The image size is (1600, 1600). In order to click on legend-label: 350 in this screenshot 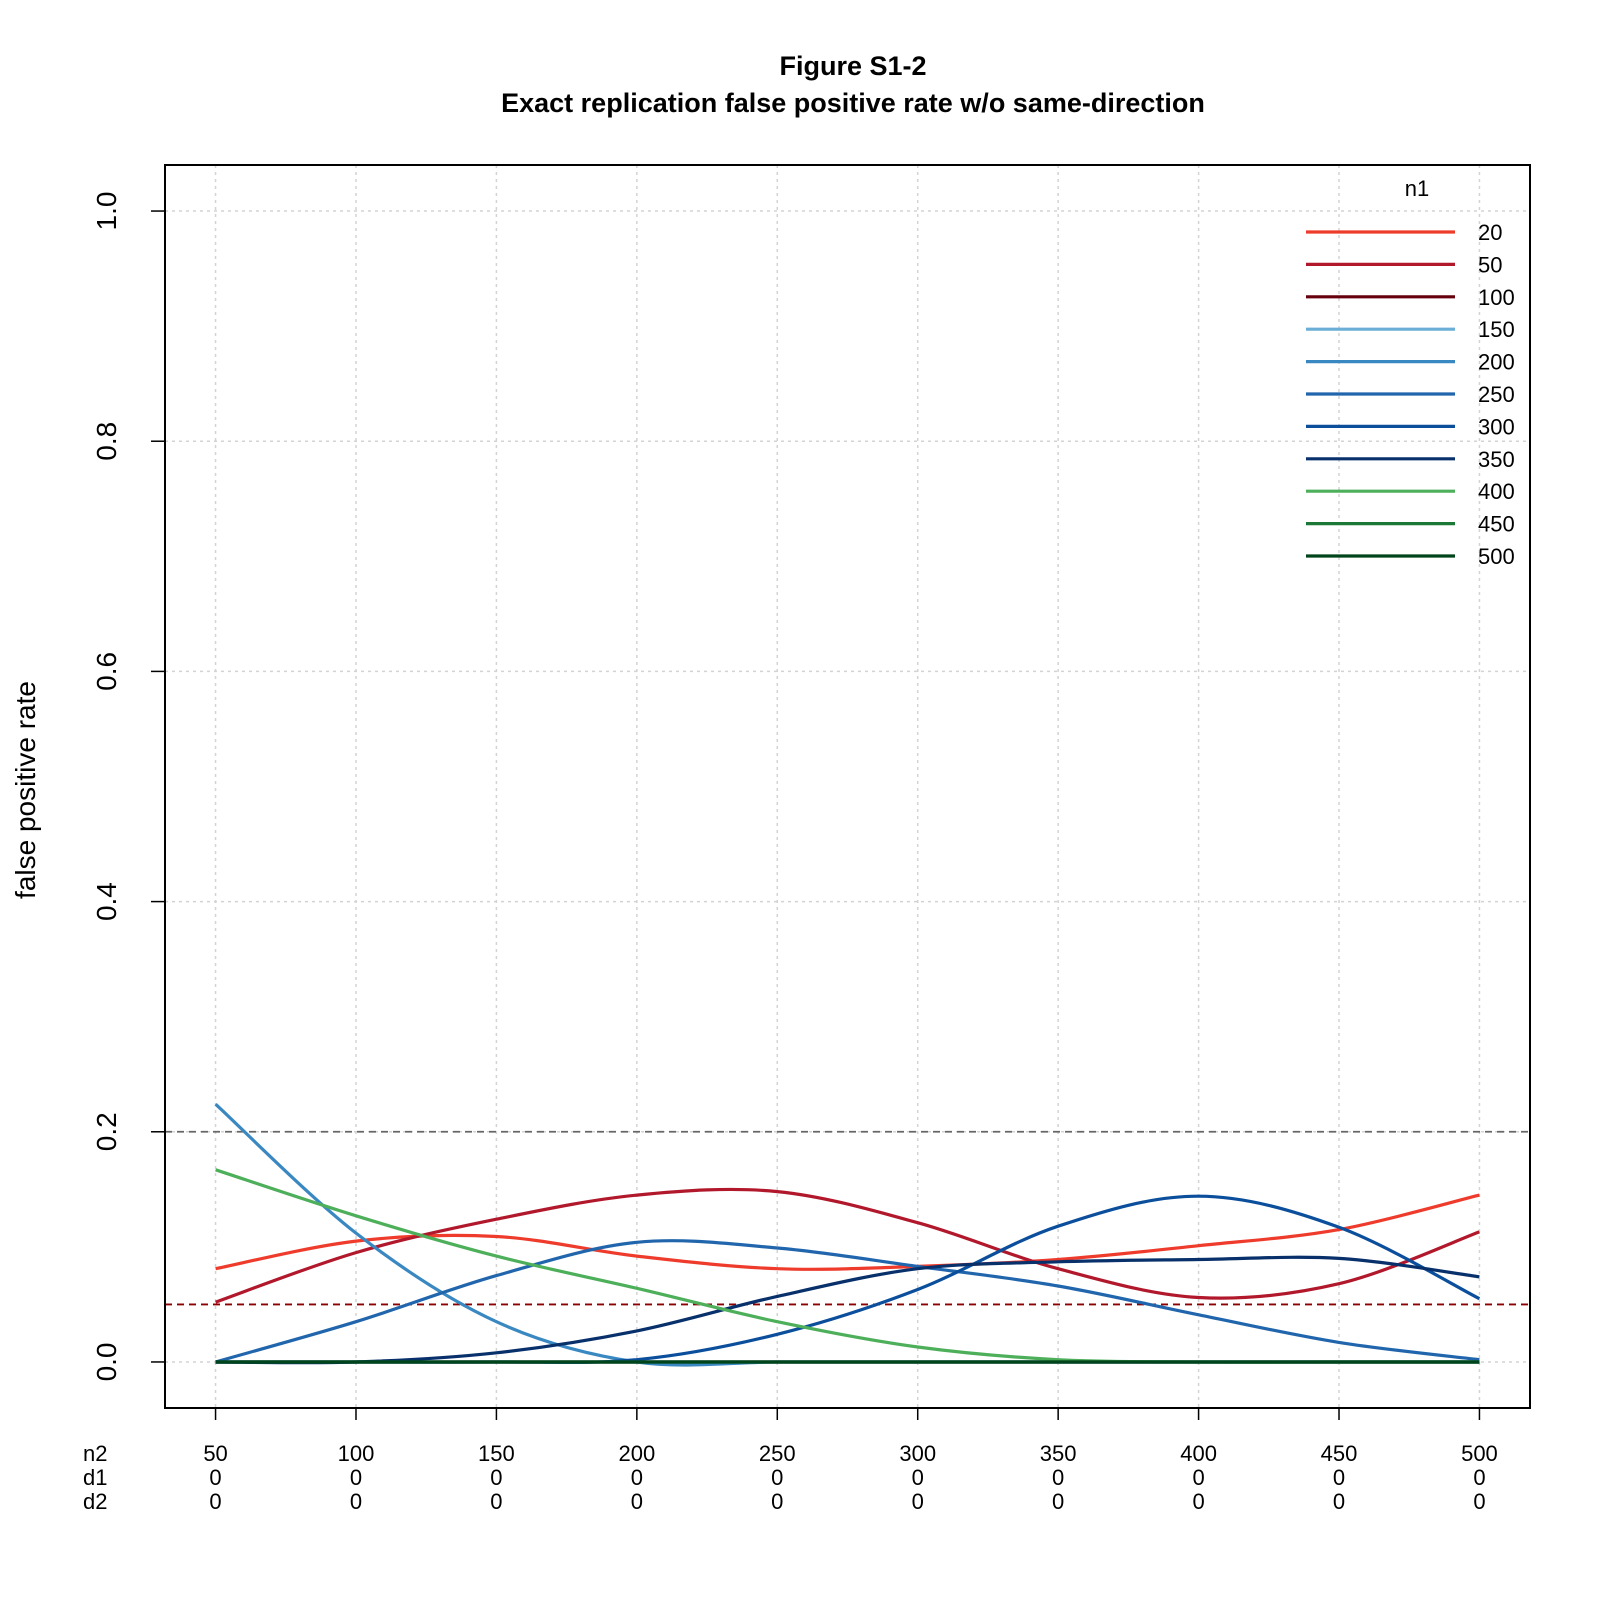, I will do `click(1496, 459)`.